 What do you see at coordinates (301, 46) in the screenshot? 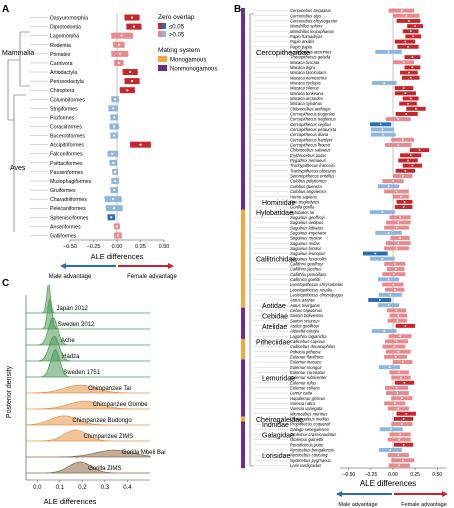
I see `panel-b-species-label: Papio papio` at bounding box center [301, 46].